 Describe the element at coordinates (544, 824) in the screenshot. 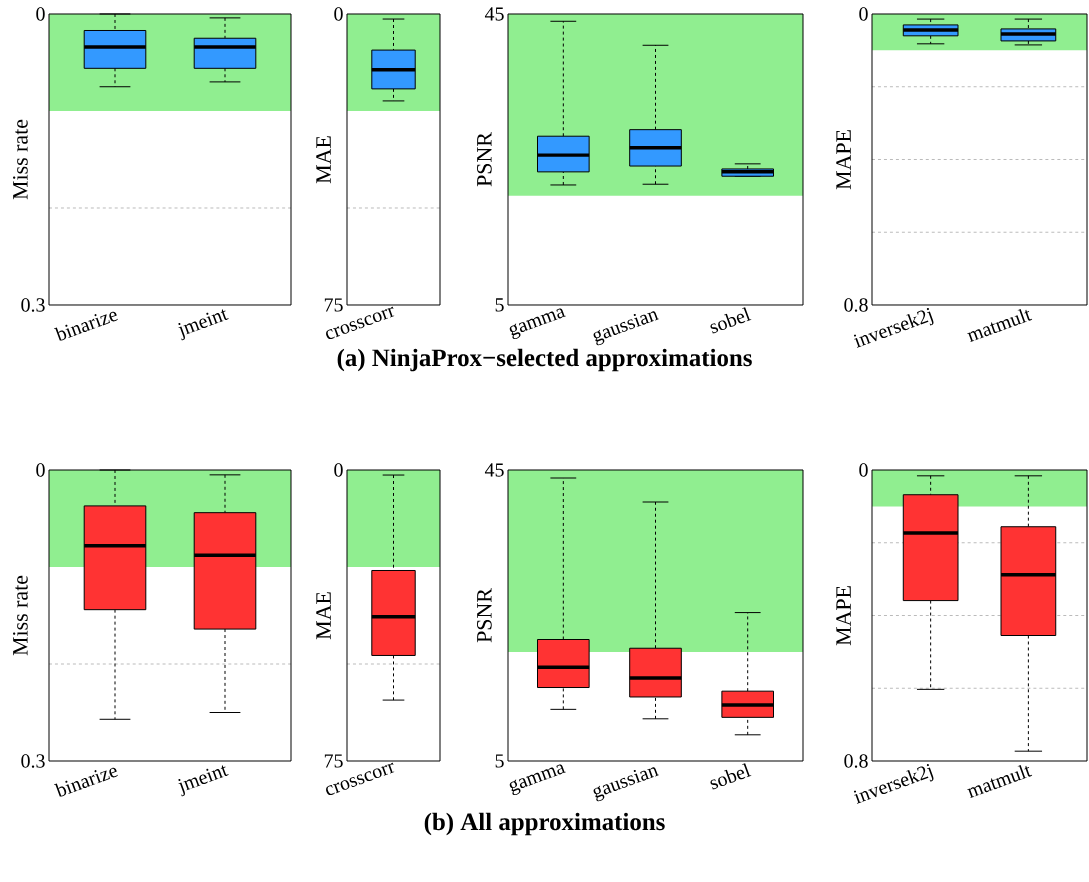

I see `text: (b) All approximations` at that location.